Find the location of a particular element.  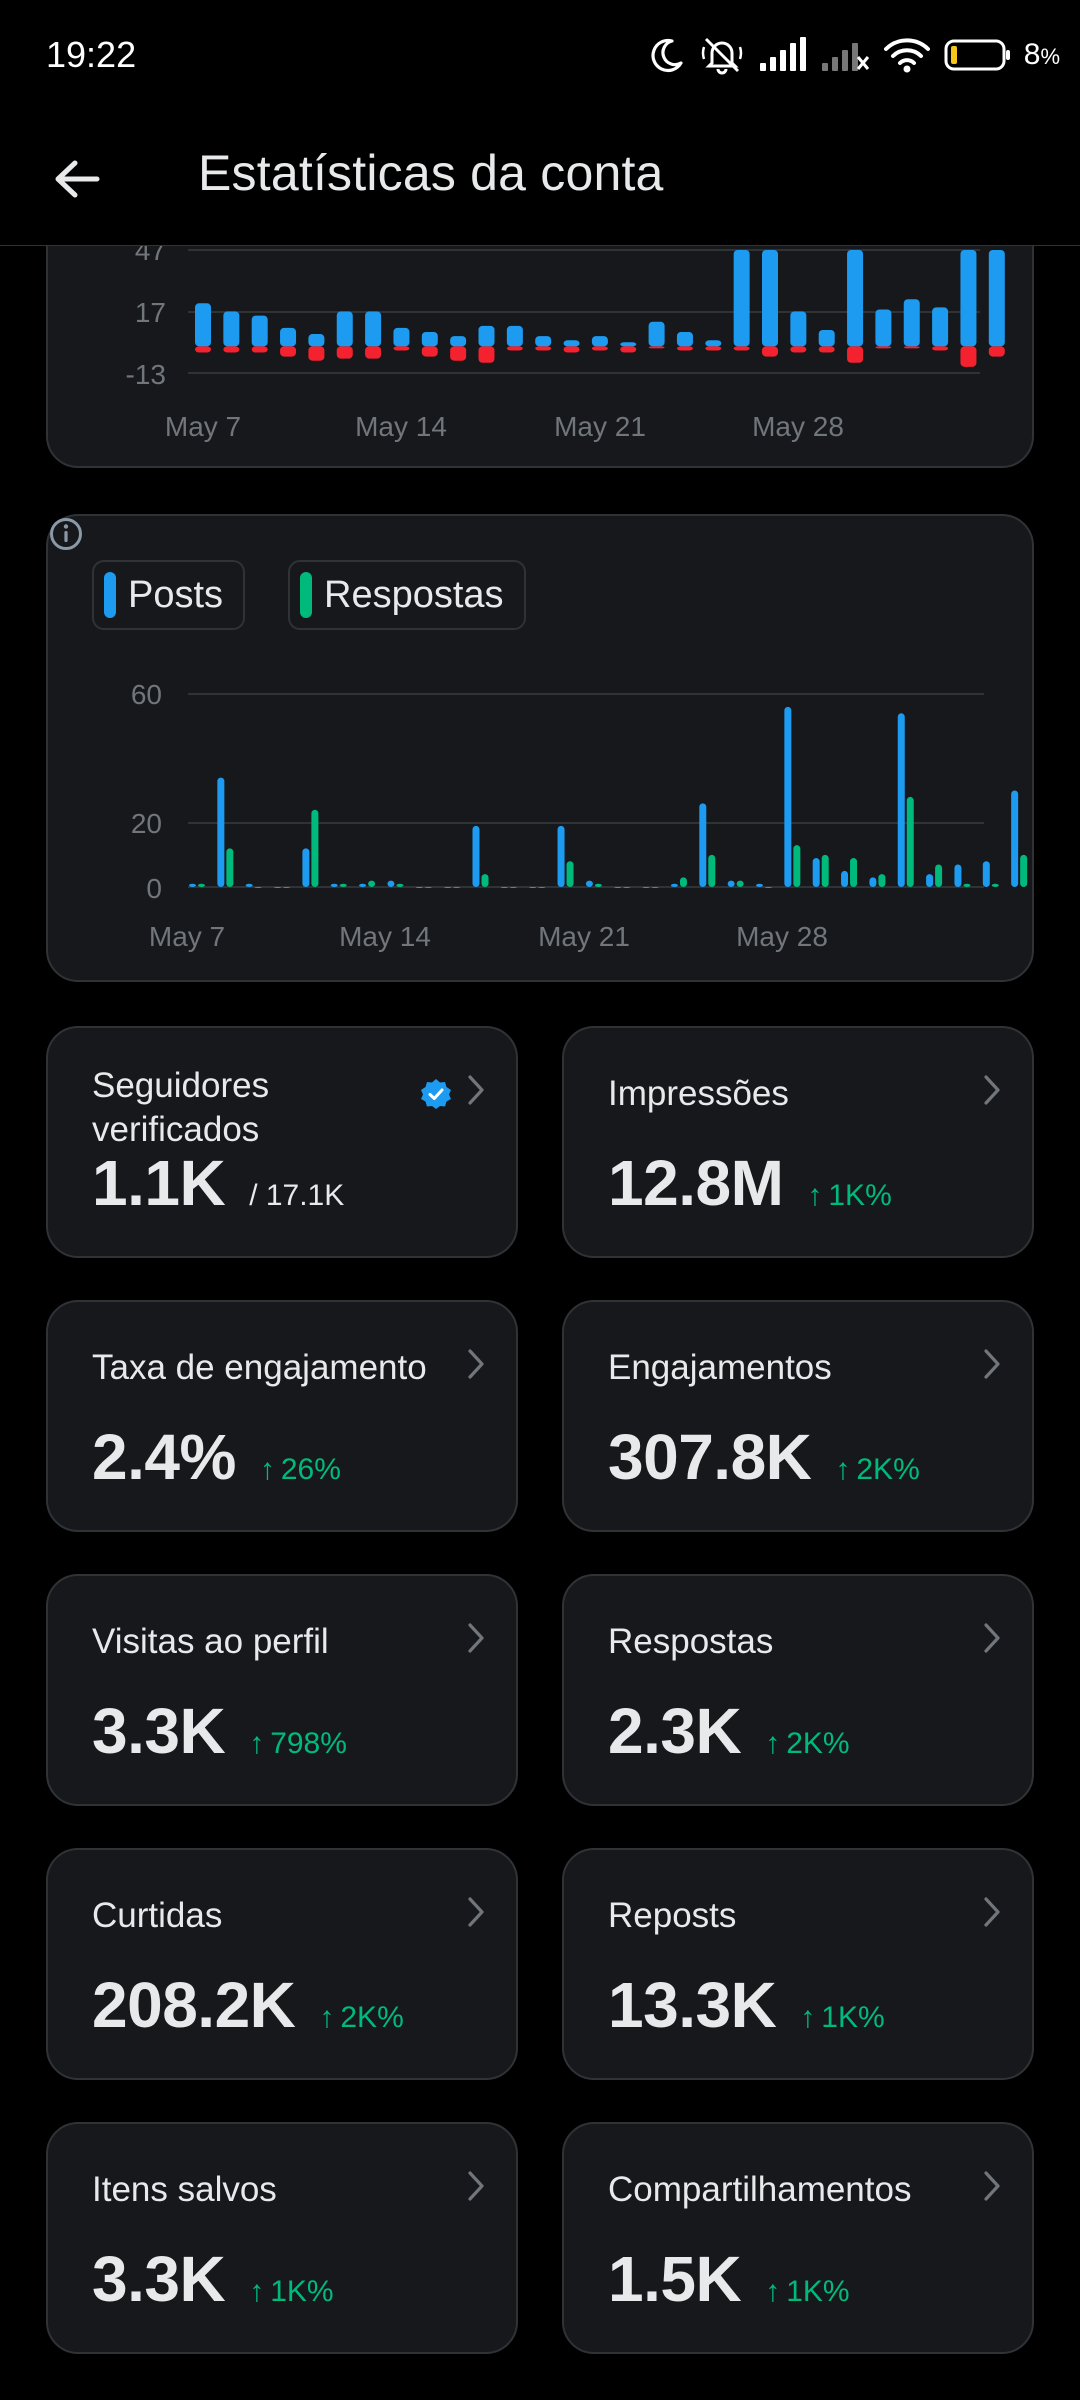

x-tick-label: May 21 is located at coordinates (584, 936).